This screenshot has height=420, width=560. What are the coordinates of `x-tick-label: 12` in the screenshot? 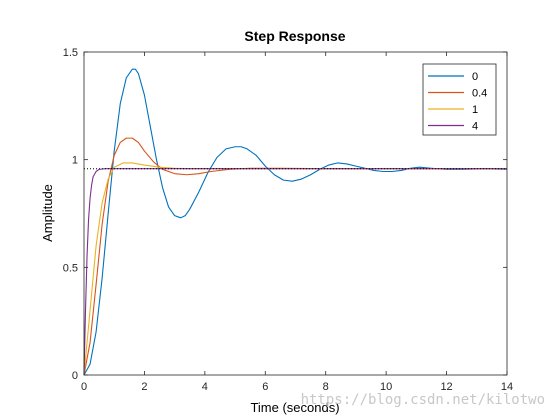 It's located at (446, 387).